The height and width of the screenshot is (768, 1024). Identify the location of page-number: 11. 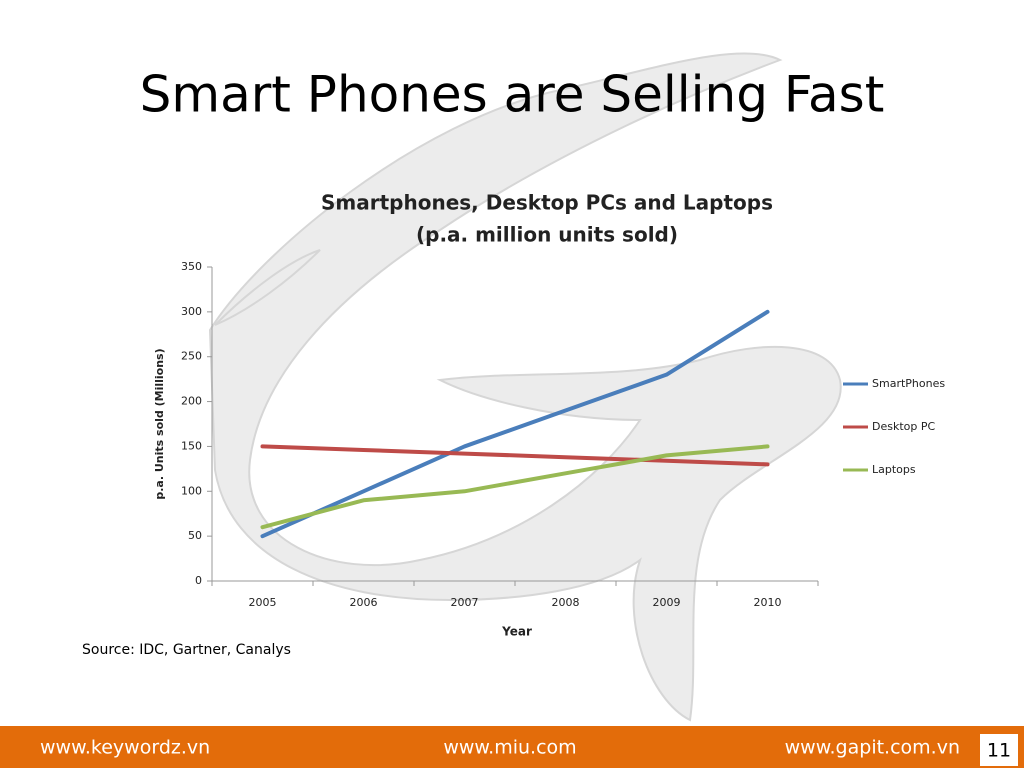
(999, 751).